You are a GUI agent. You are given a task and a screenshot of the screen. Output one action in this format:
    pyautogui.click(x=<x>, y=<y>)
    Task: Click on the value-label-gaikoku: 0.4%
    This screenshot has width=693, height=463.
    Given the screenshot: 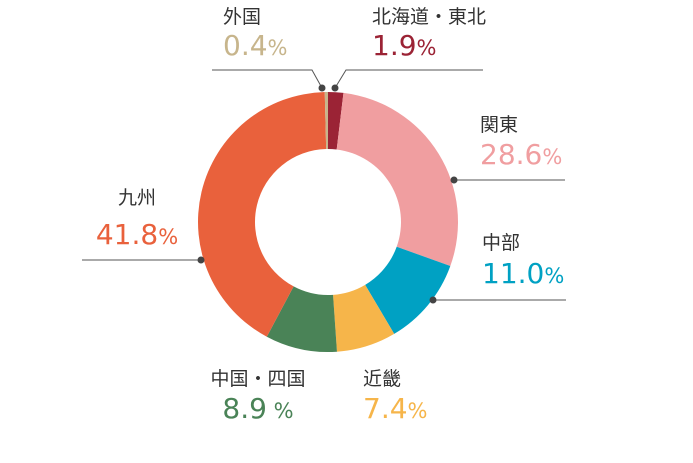 What is the action you would take?
    pyautogui.click(x=255, y=45)
    